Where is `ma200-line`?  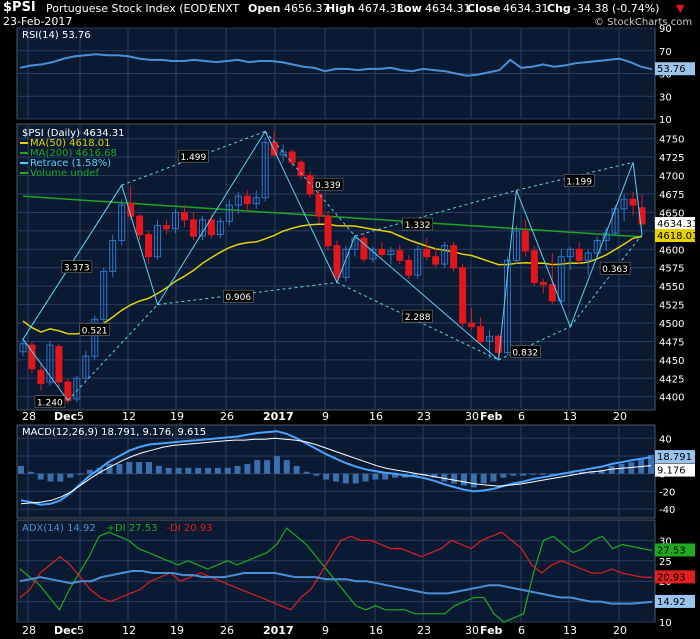 ma200-line is located at coordinates (332, 216).